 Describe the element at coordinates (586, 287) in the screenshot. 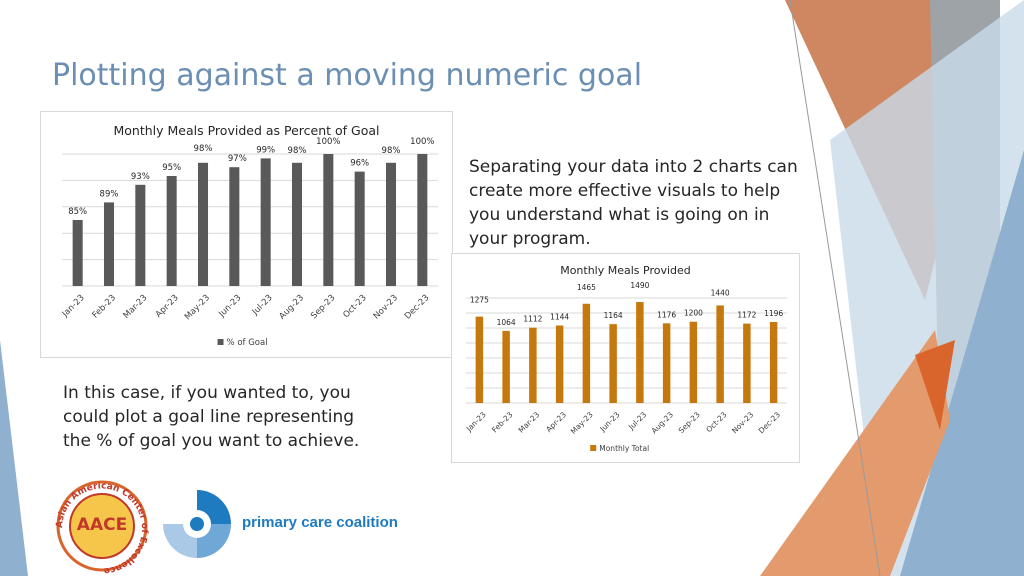

I see `data-label: 1465` at that location.